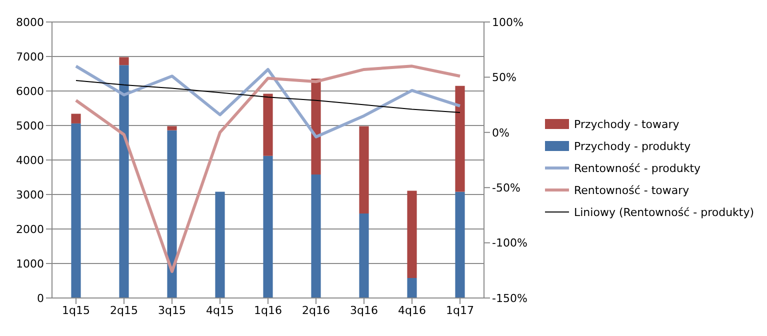 Image resolution: width=767 pixels, height=336 pixels. I want to click on y-tick-label: 2000, so click(30, 229).